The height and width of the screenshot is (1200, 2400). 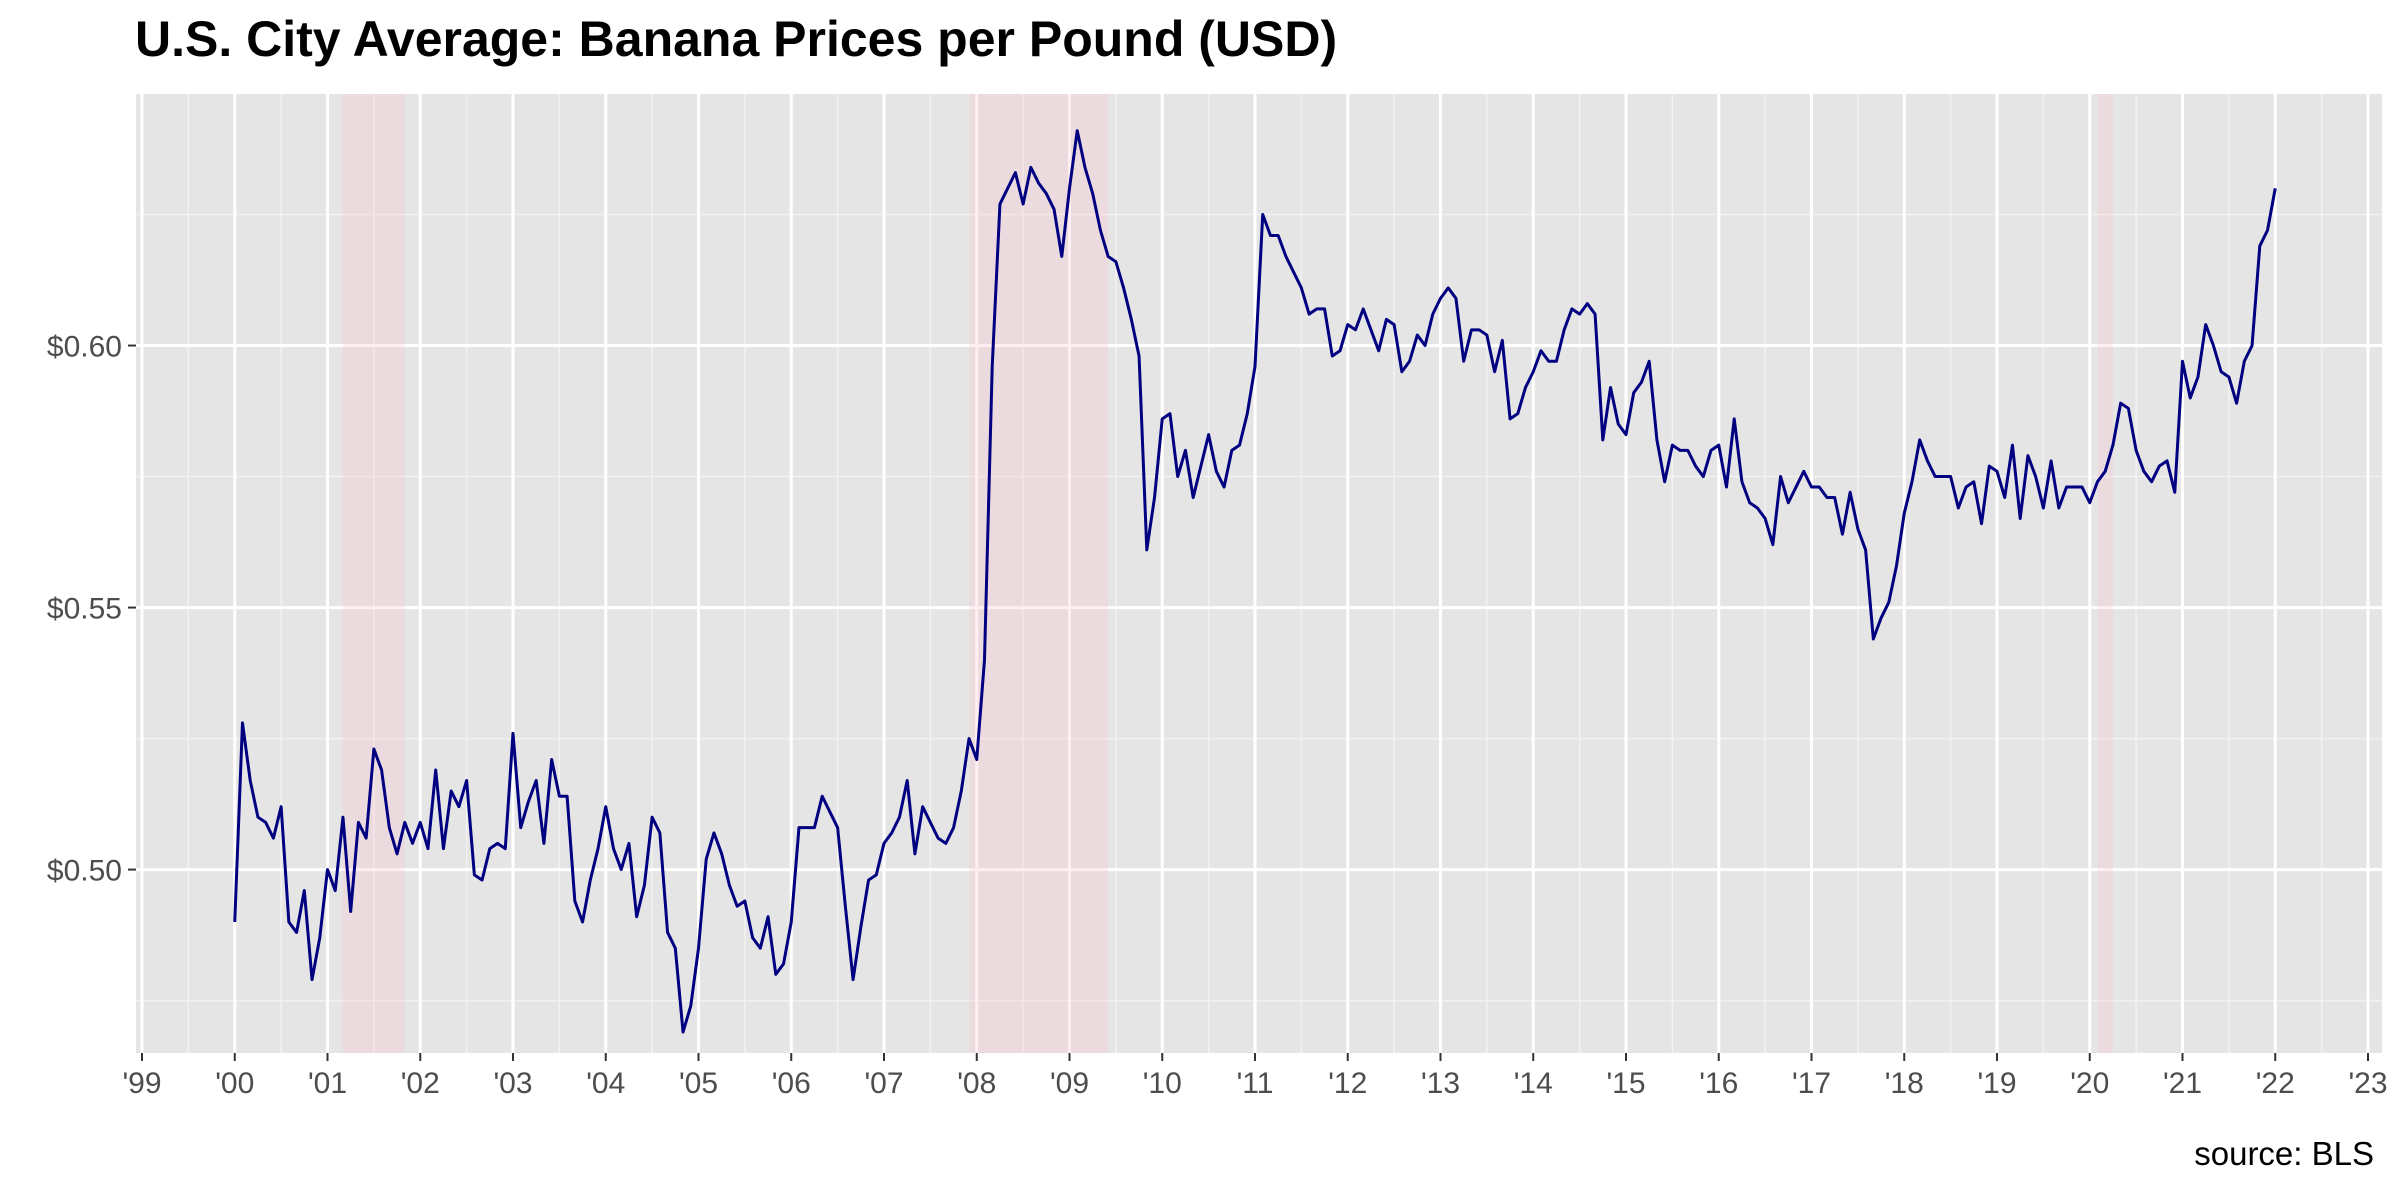 What do you see at coordinates (1996, 1083) in the screenshot?
I see `x-tick-label: '19` at bounding box center [1996, 1083].